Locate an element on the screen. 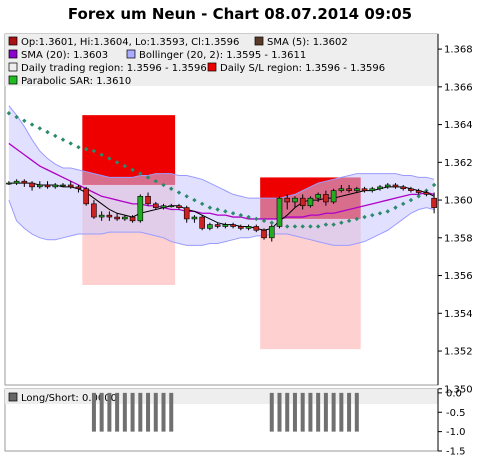 Image resolution: width=480 pixels, height=457 pixels. sub-legend-box is located at coordinates (221, 396).